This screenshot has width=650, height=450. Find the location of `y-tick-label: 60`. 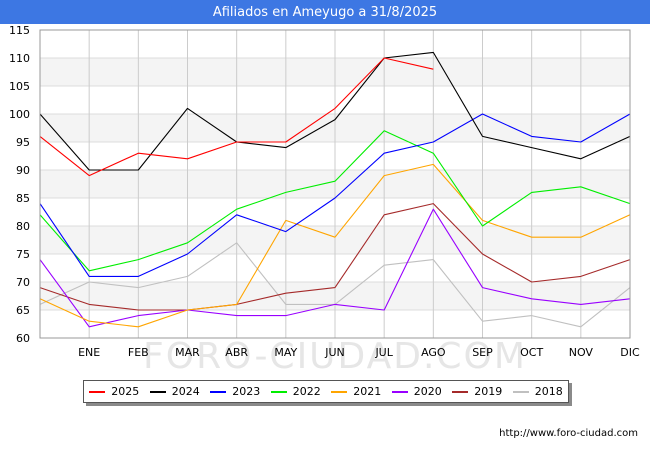

y-tick-label: 60 is located at coordinates (23, 338).